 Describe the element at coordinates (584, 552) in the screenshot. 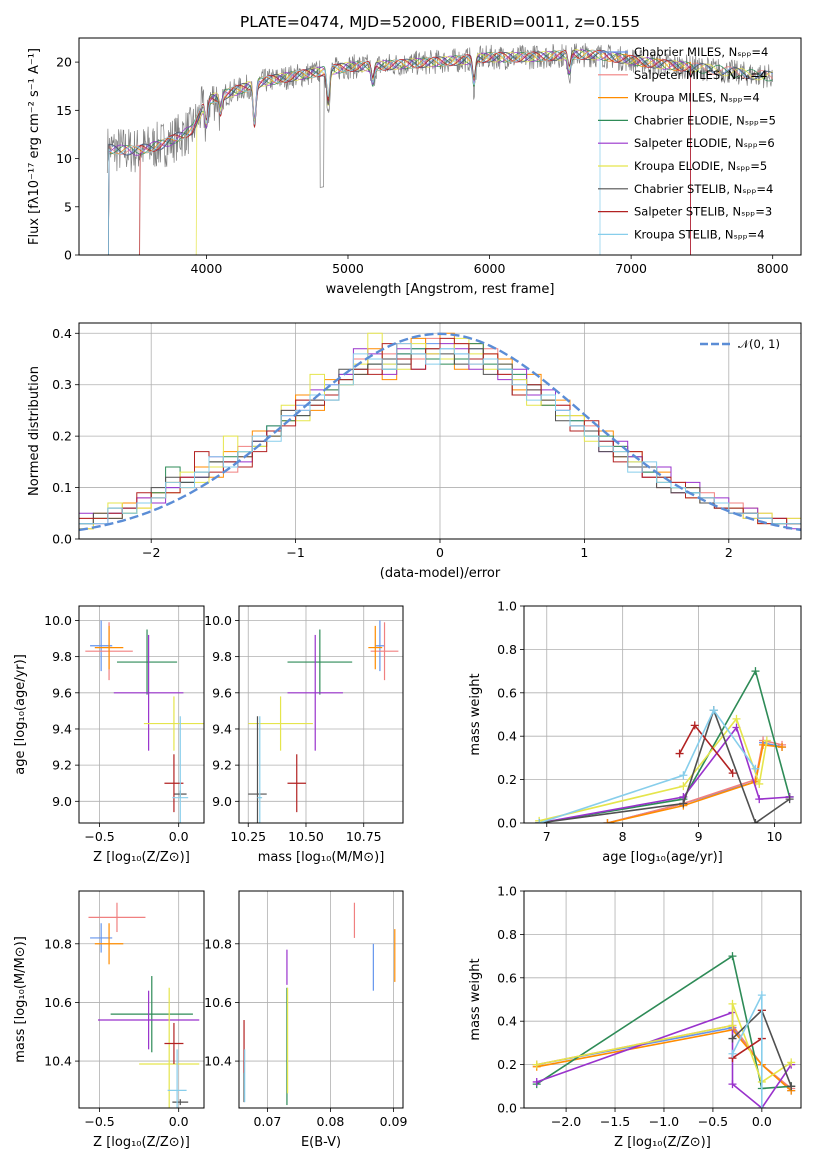

I see `x-tick-label: 1` at that location.